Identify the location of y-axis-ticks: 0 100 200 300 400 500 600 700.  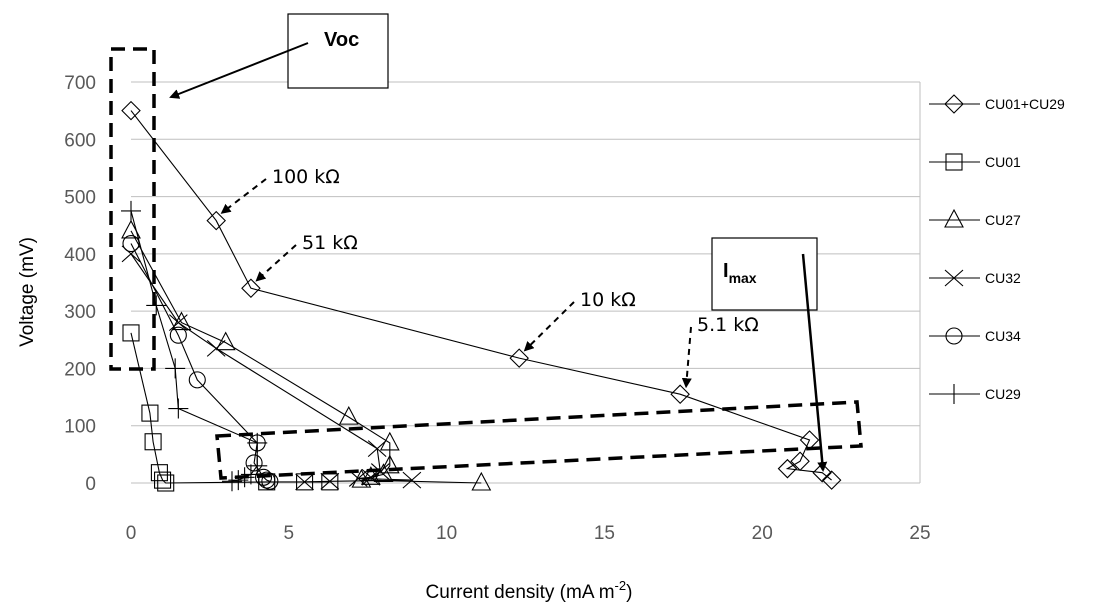
(80, 284).